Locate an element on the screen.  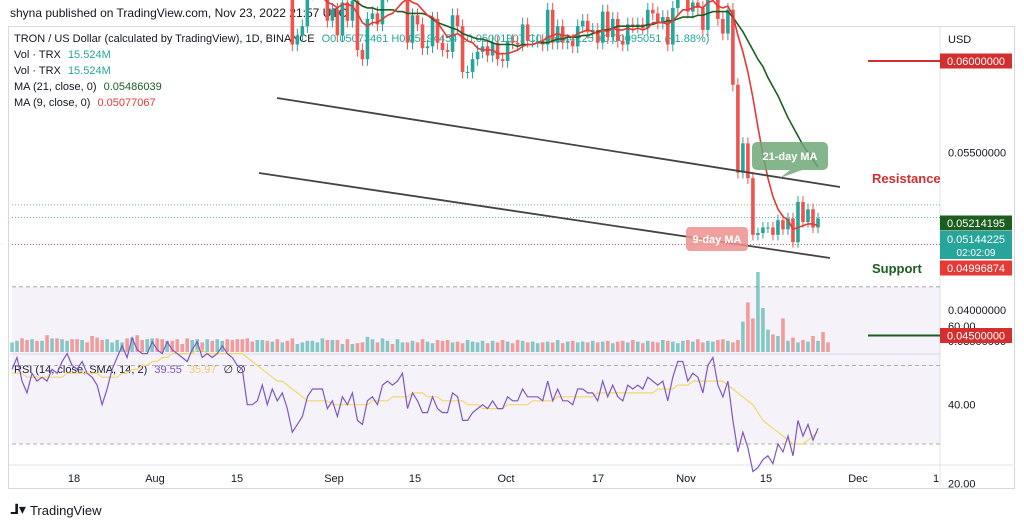
time-axis-tick: Sep is located at coordinates (334, 479).